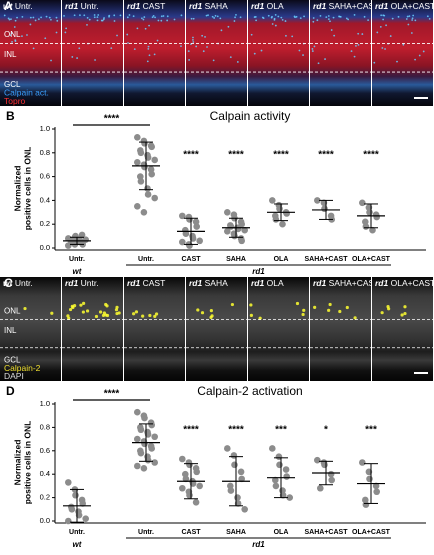 This screenshot has width=434, height=555. I want to click on strip-label: rd1 SAHA, so click(208, 6).